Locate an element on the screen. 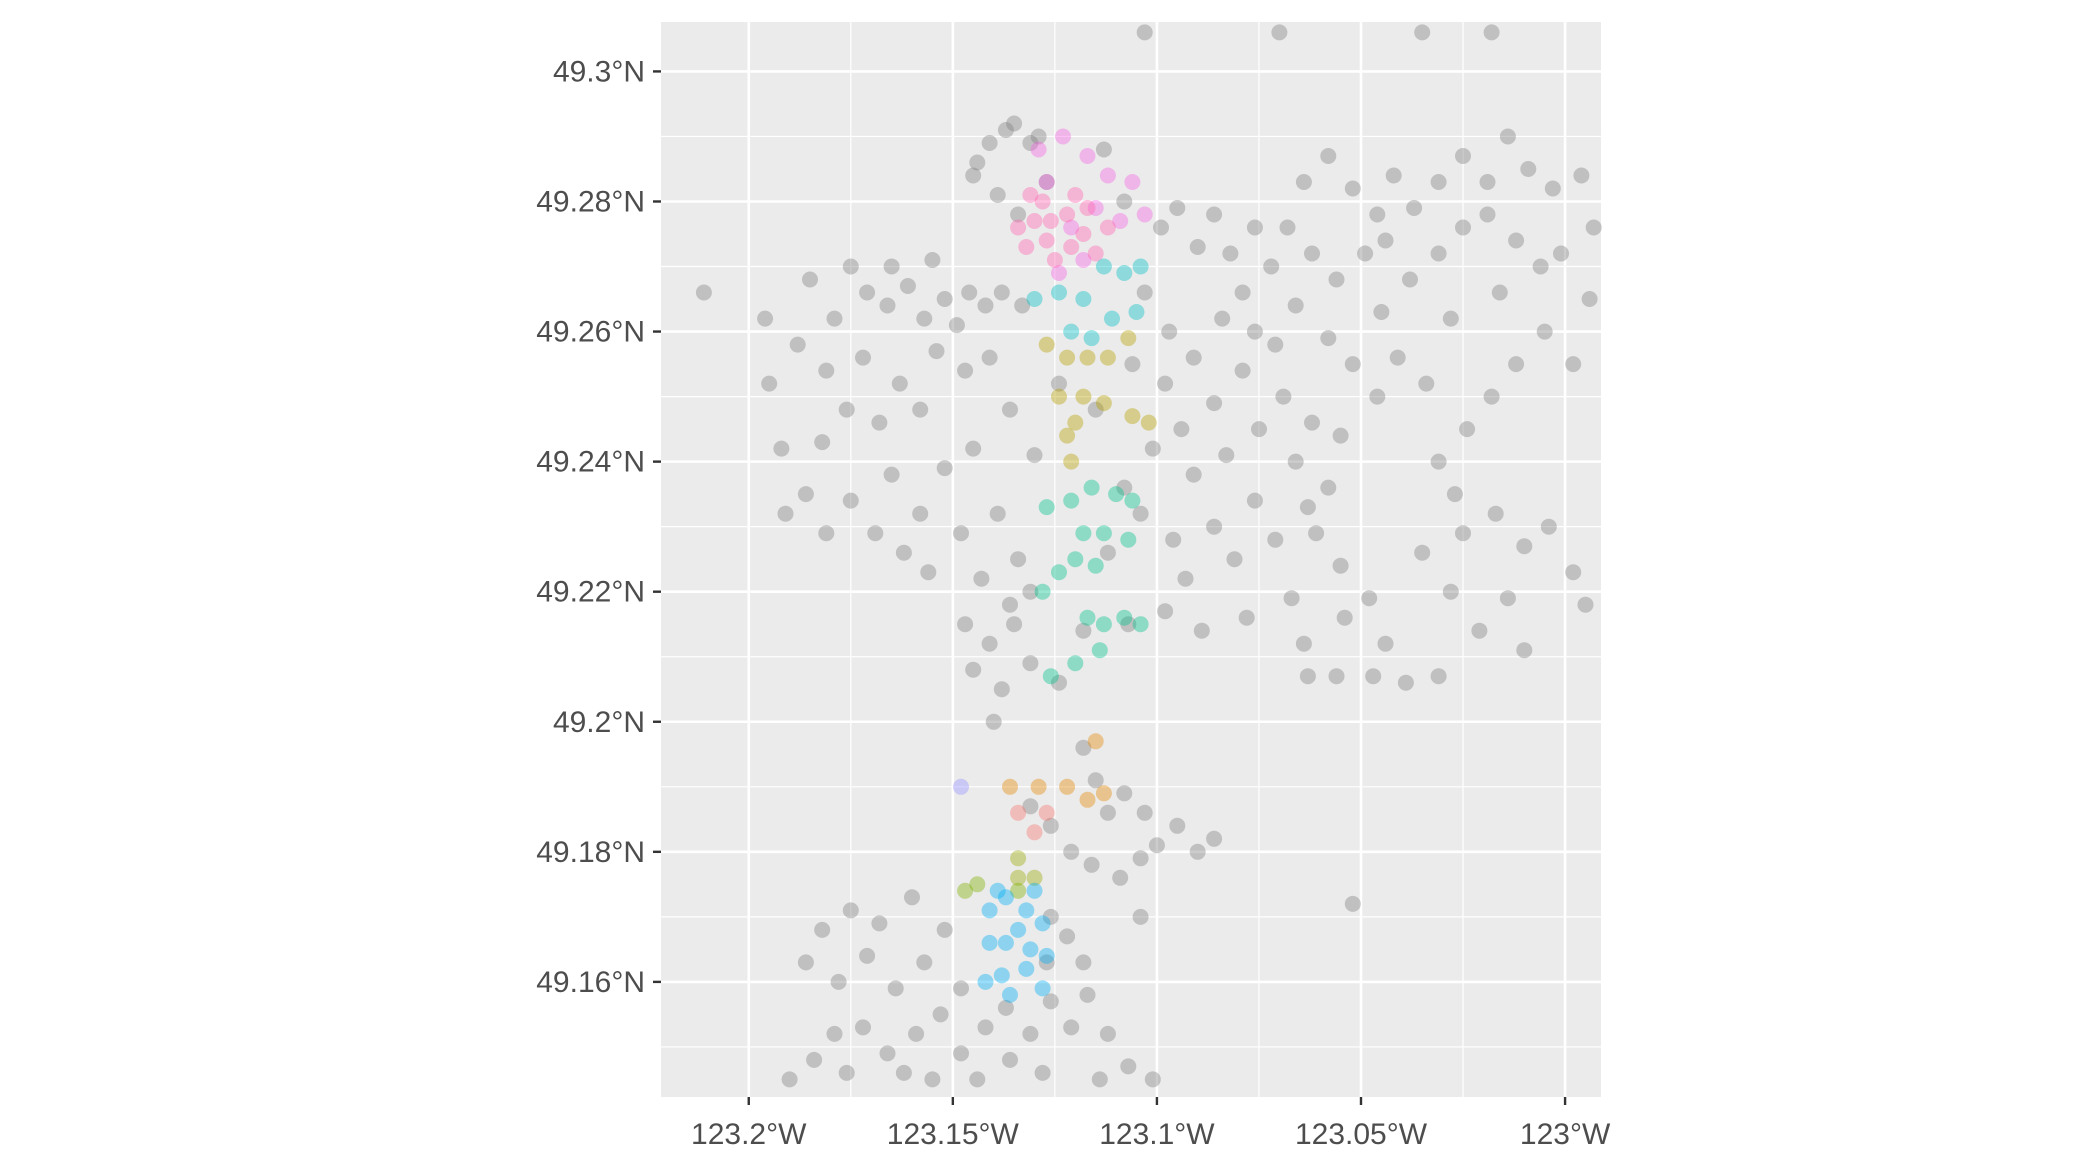  x-tick-label: 123°W is located at coordinates (1565, 1134).